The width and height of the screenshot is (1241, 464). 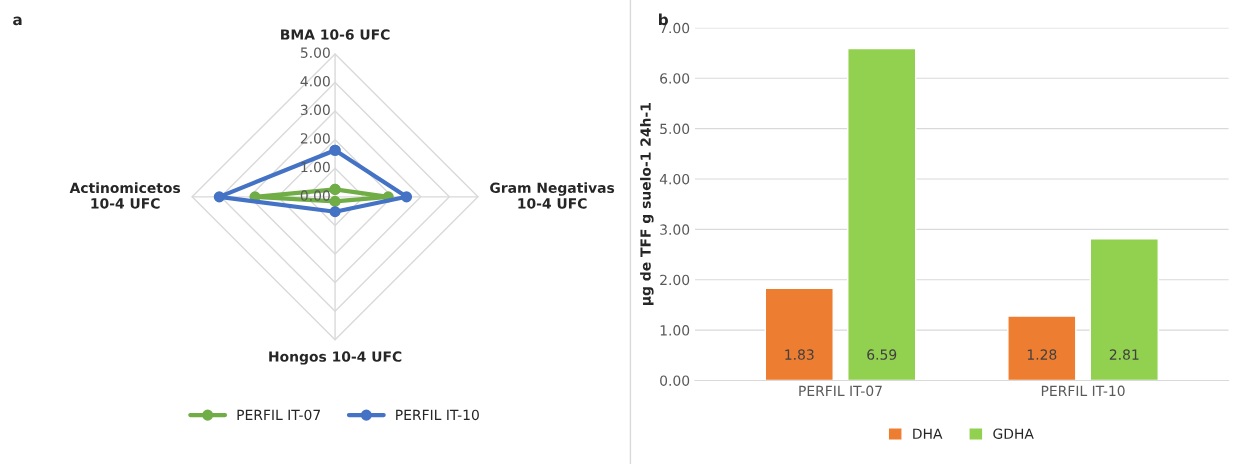 I want to click on legend-label: PERFIL IT-07, so click(x=278, y=415).